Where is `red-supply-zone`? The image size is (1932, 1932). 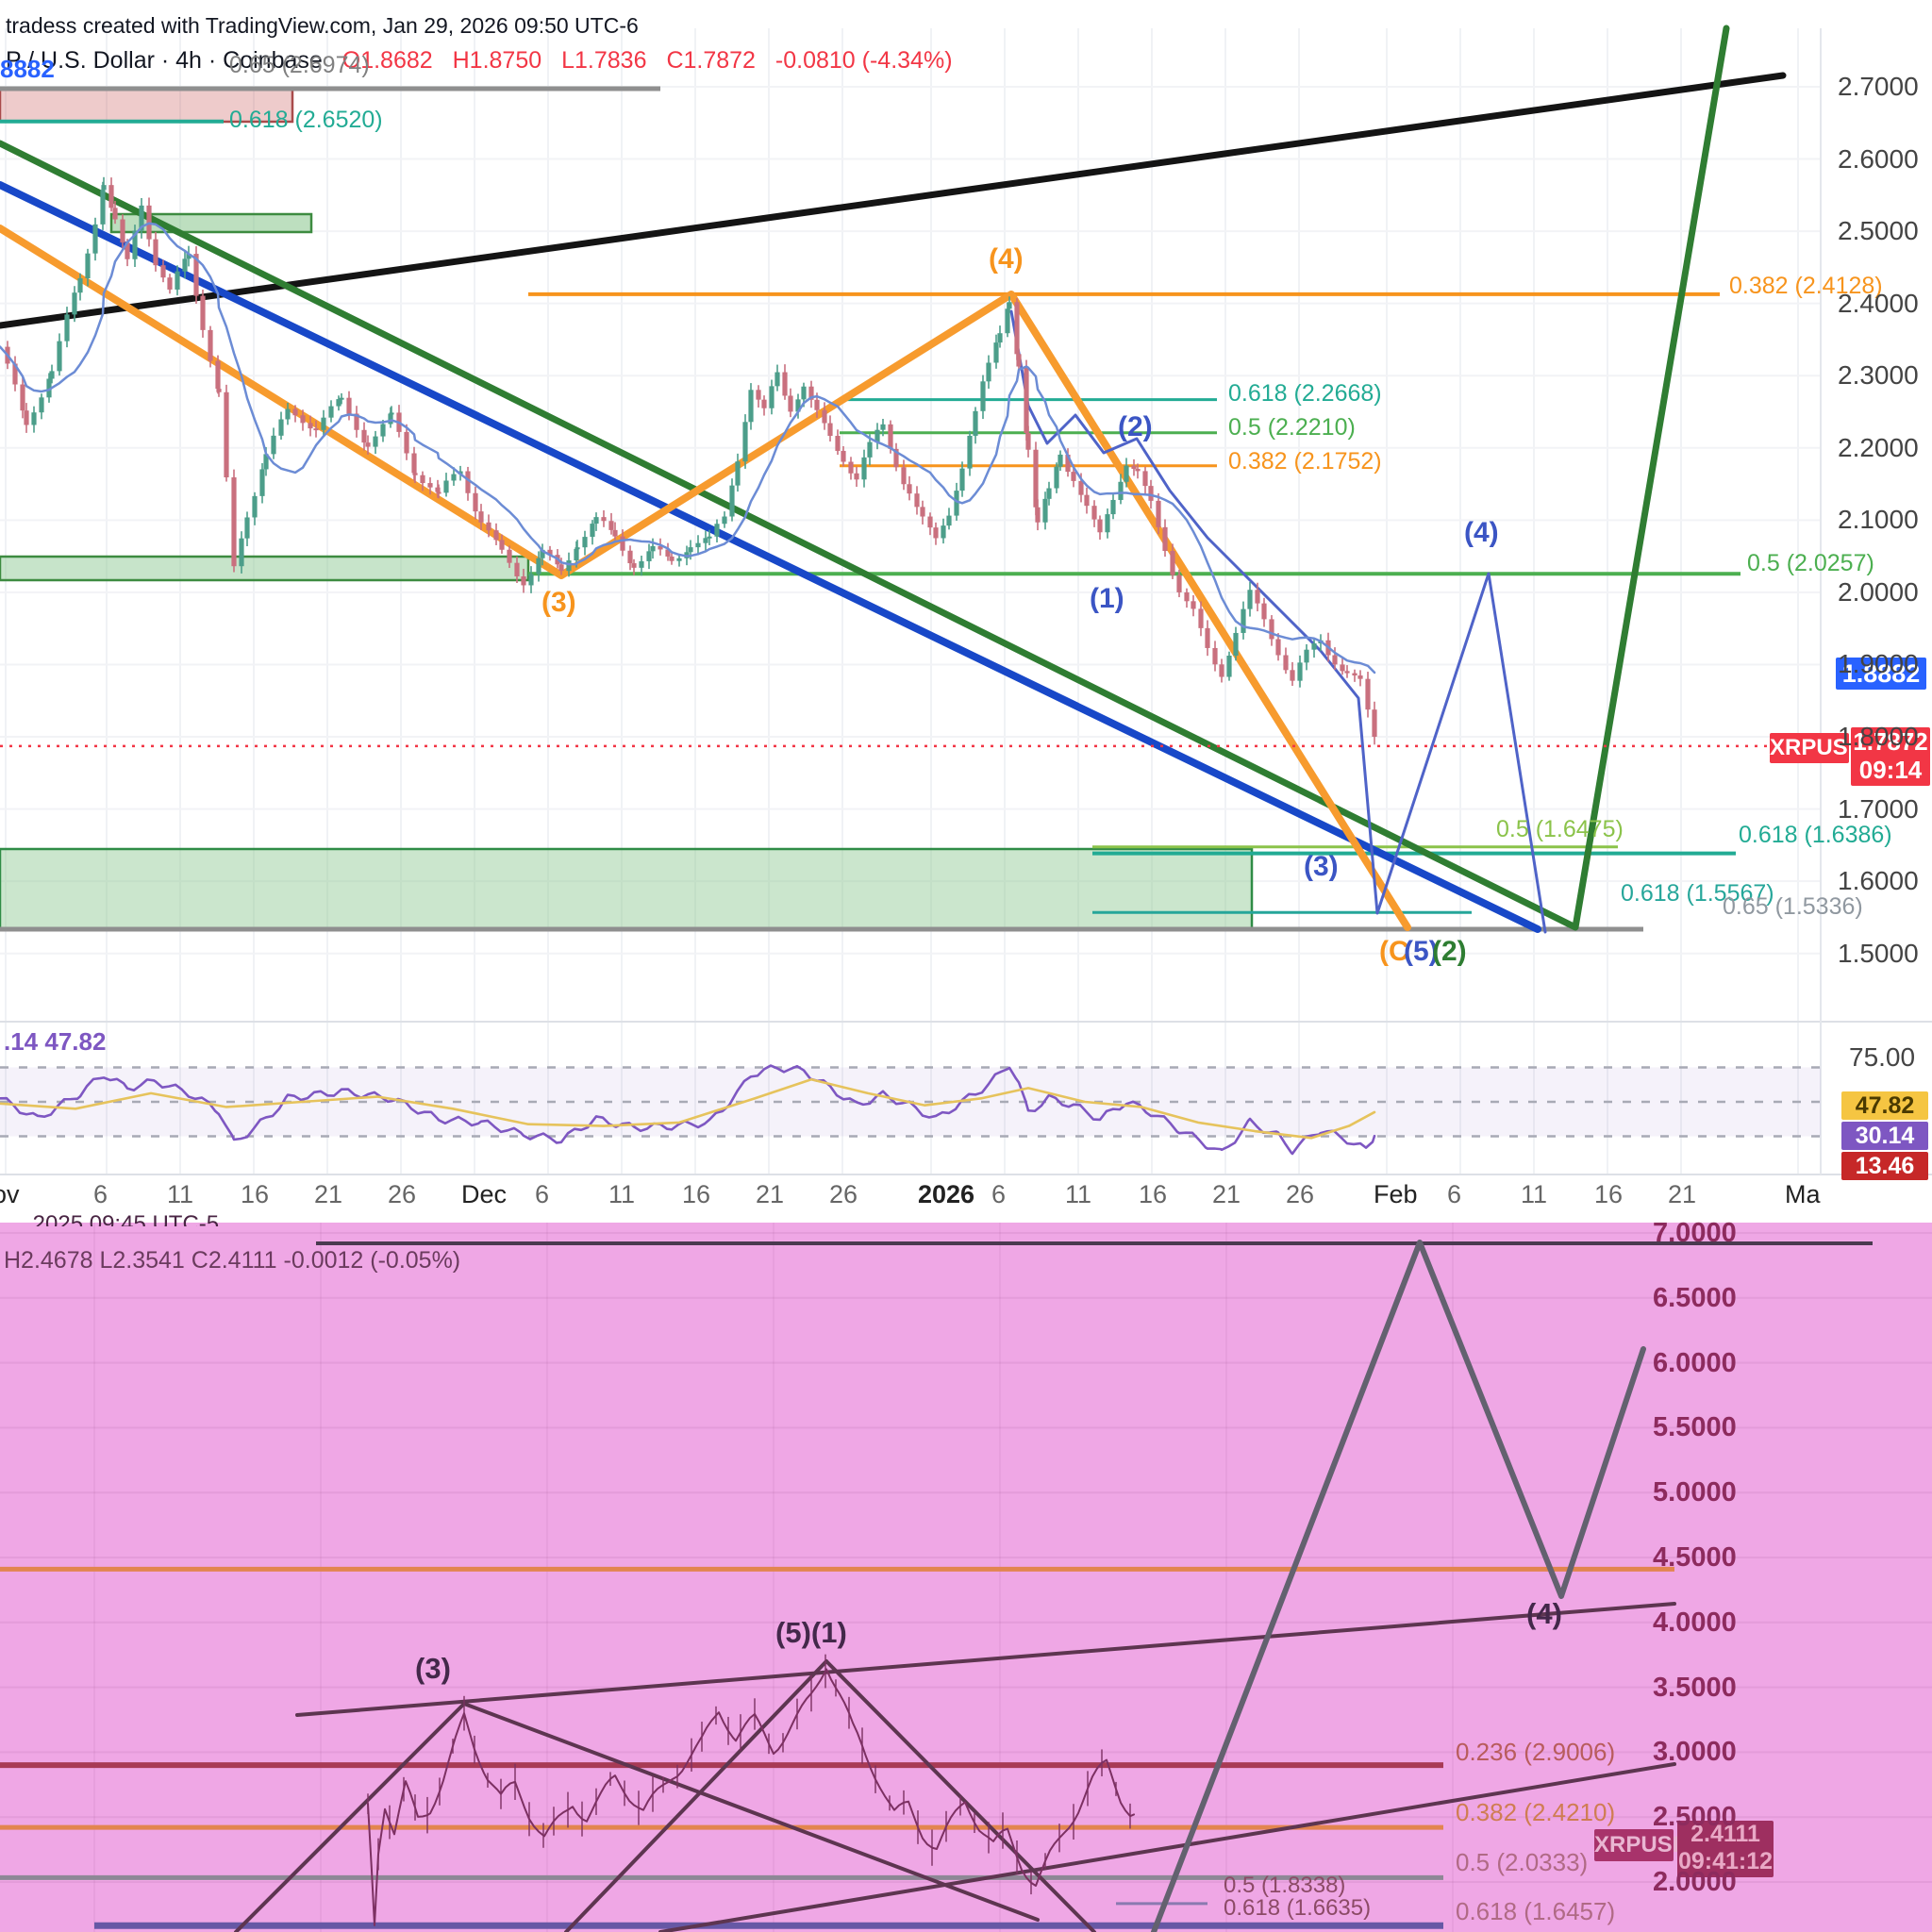
red-supply-zone is located at coordinates (147, 105).